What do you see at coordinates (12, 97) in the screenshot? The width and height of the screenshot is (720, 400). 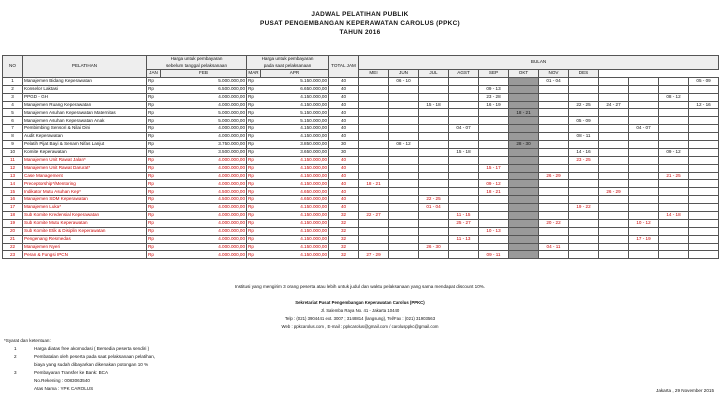 I see `no: 3` at bounding box center [12, 97].